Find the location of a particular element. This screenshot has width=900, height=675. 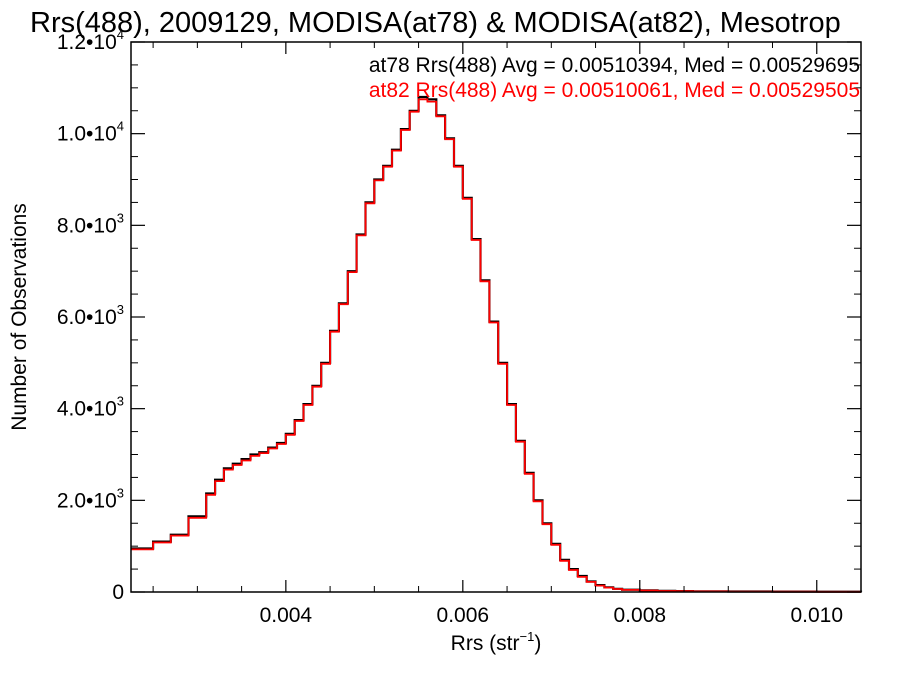

y-tick-label-mantissa: 1.2•10 is located at coordinates (87, 42).